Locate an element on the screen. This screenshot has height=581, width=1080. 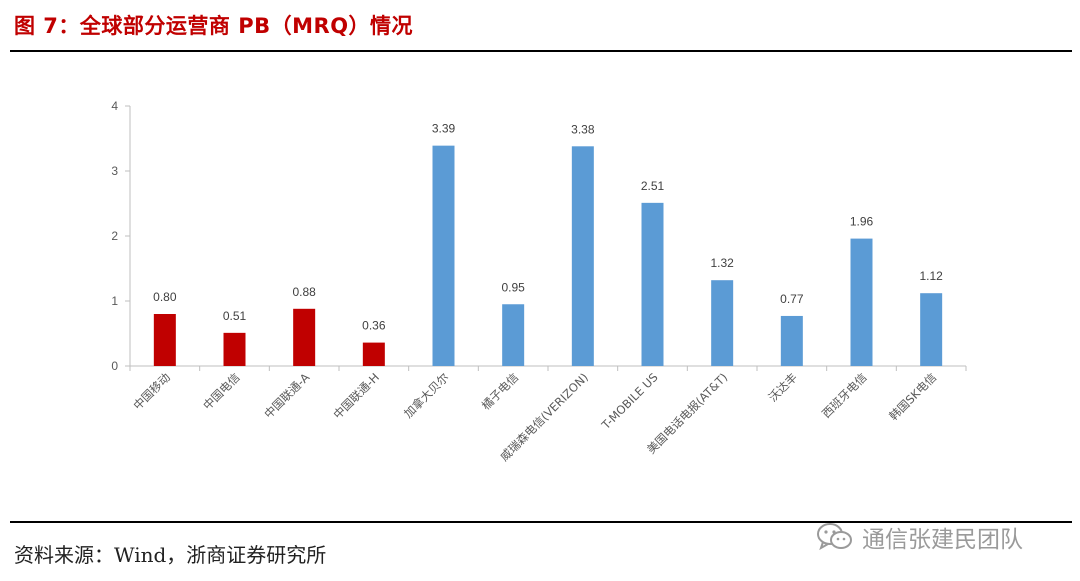
y-tick-label: 2 is located at coordinates (114, 236).